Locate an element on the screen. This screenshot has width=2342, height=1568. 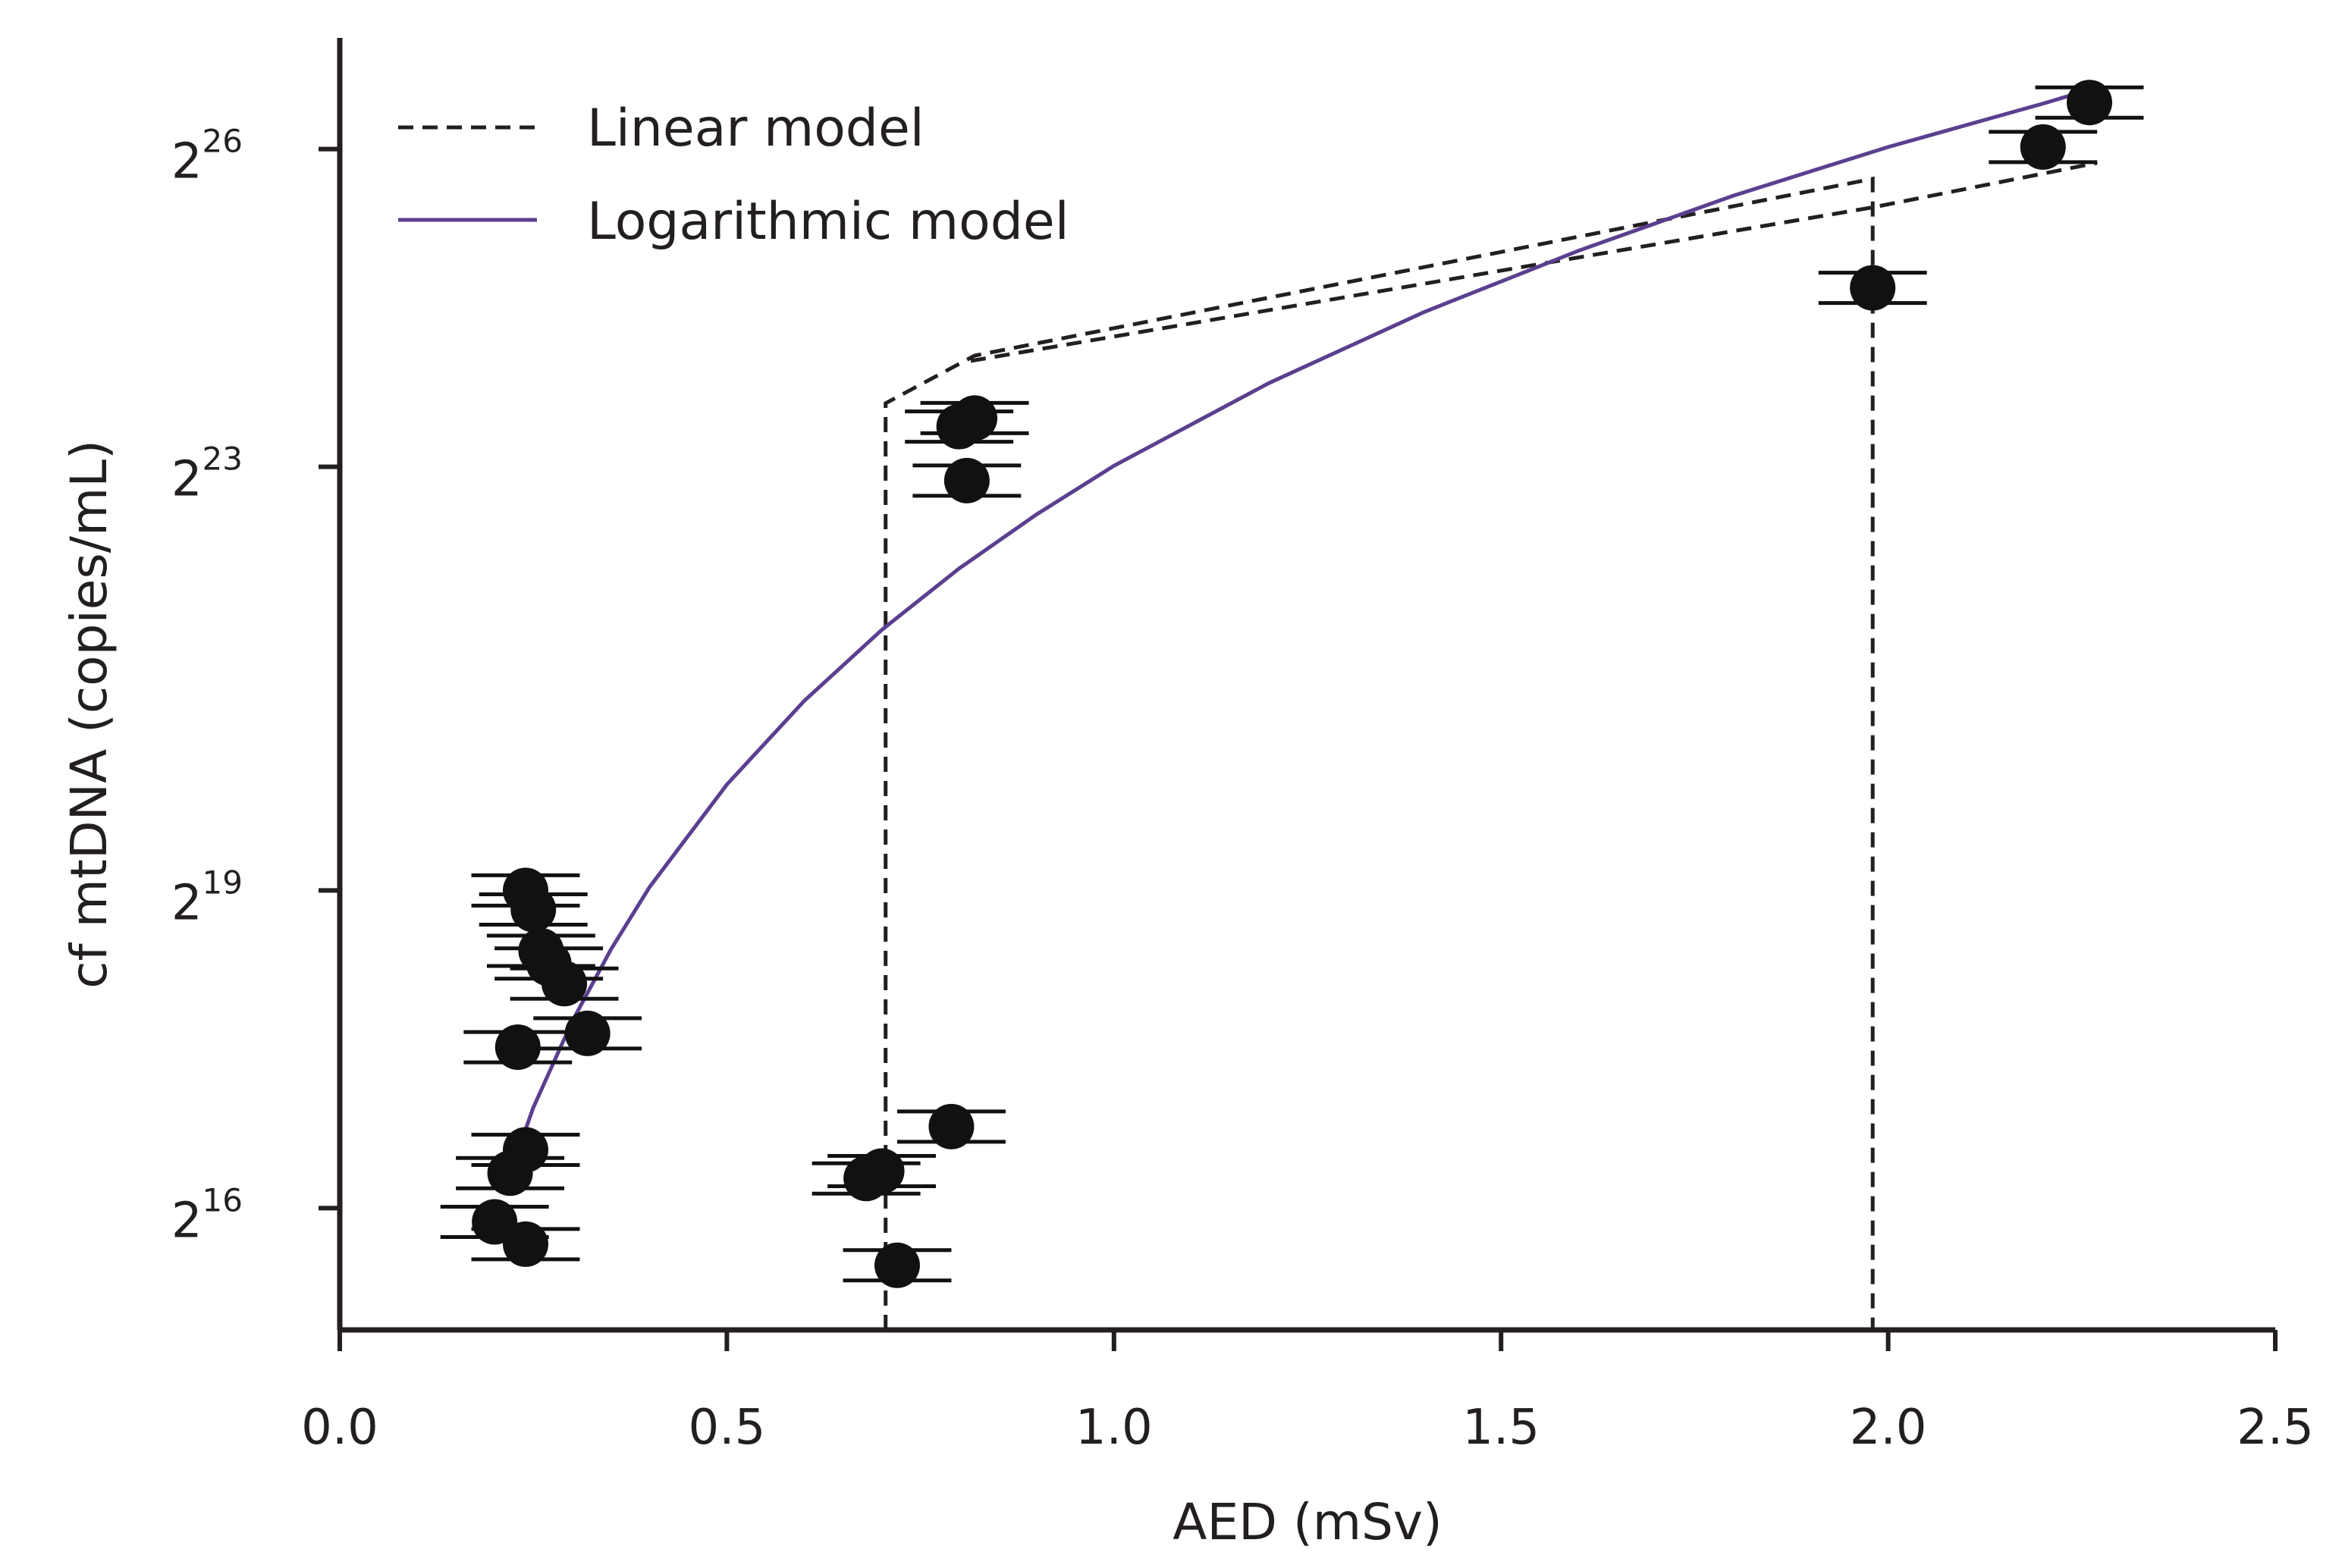
x-axis-ticks: 0.0 0.5 1.0 1.5 2.0 2.5 is located at coordinates (1307, 1393).